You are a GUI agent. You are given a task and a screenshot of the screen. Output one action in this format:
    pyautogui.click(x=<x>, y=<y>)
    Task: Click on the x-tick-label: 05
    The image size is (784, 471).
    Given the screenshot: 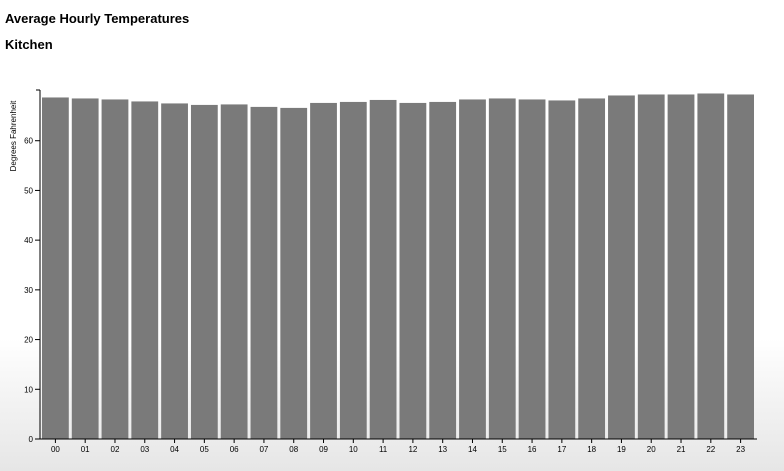 What is the action you would take?
    pyautogui.click(x=204, y=449)
    